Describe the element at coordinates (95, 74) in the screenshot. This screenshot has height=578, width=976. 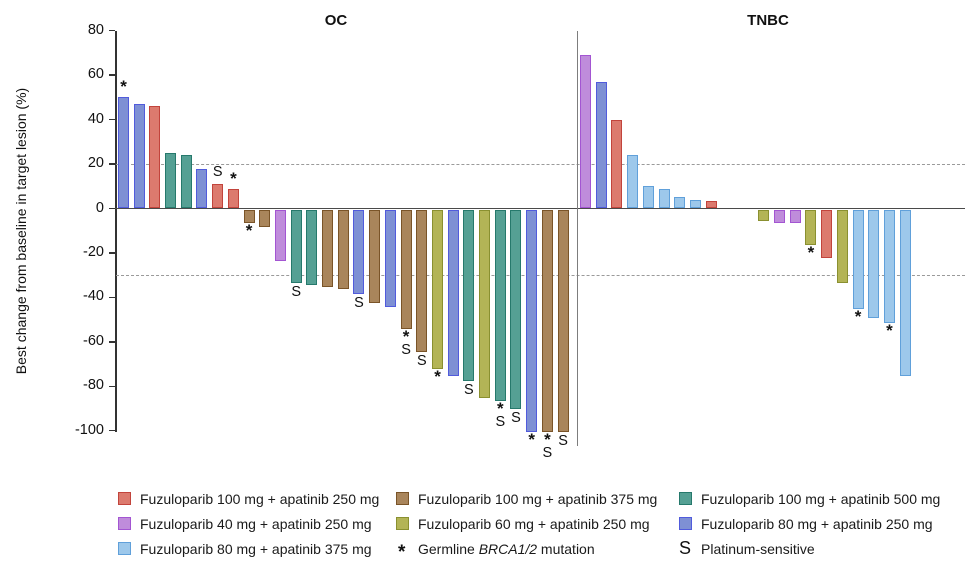
I see `y-tick-label: 60` at that location.